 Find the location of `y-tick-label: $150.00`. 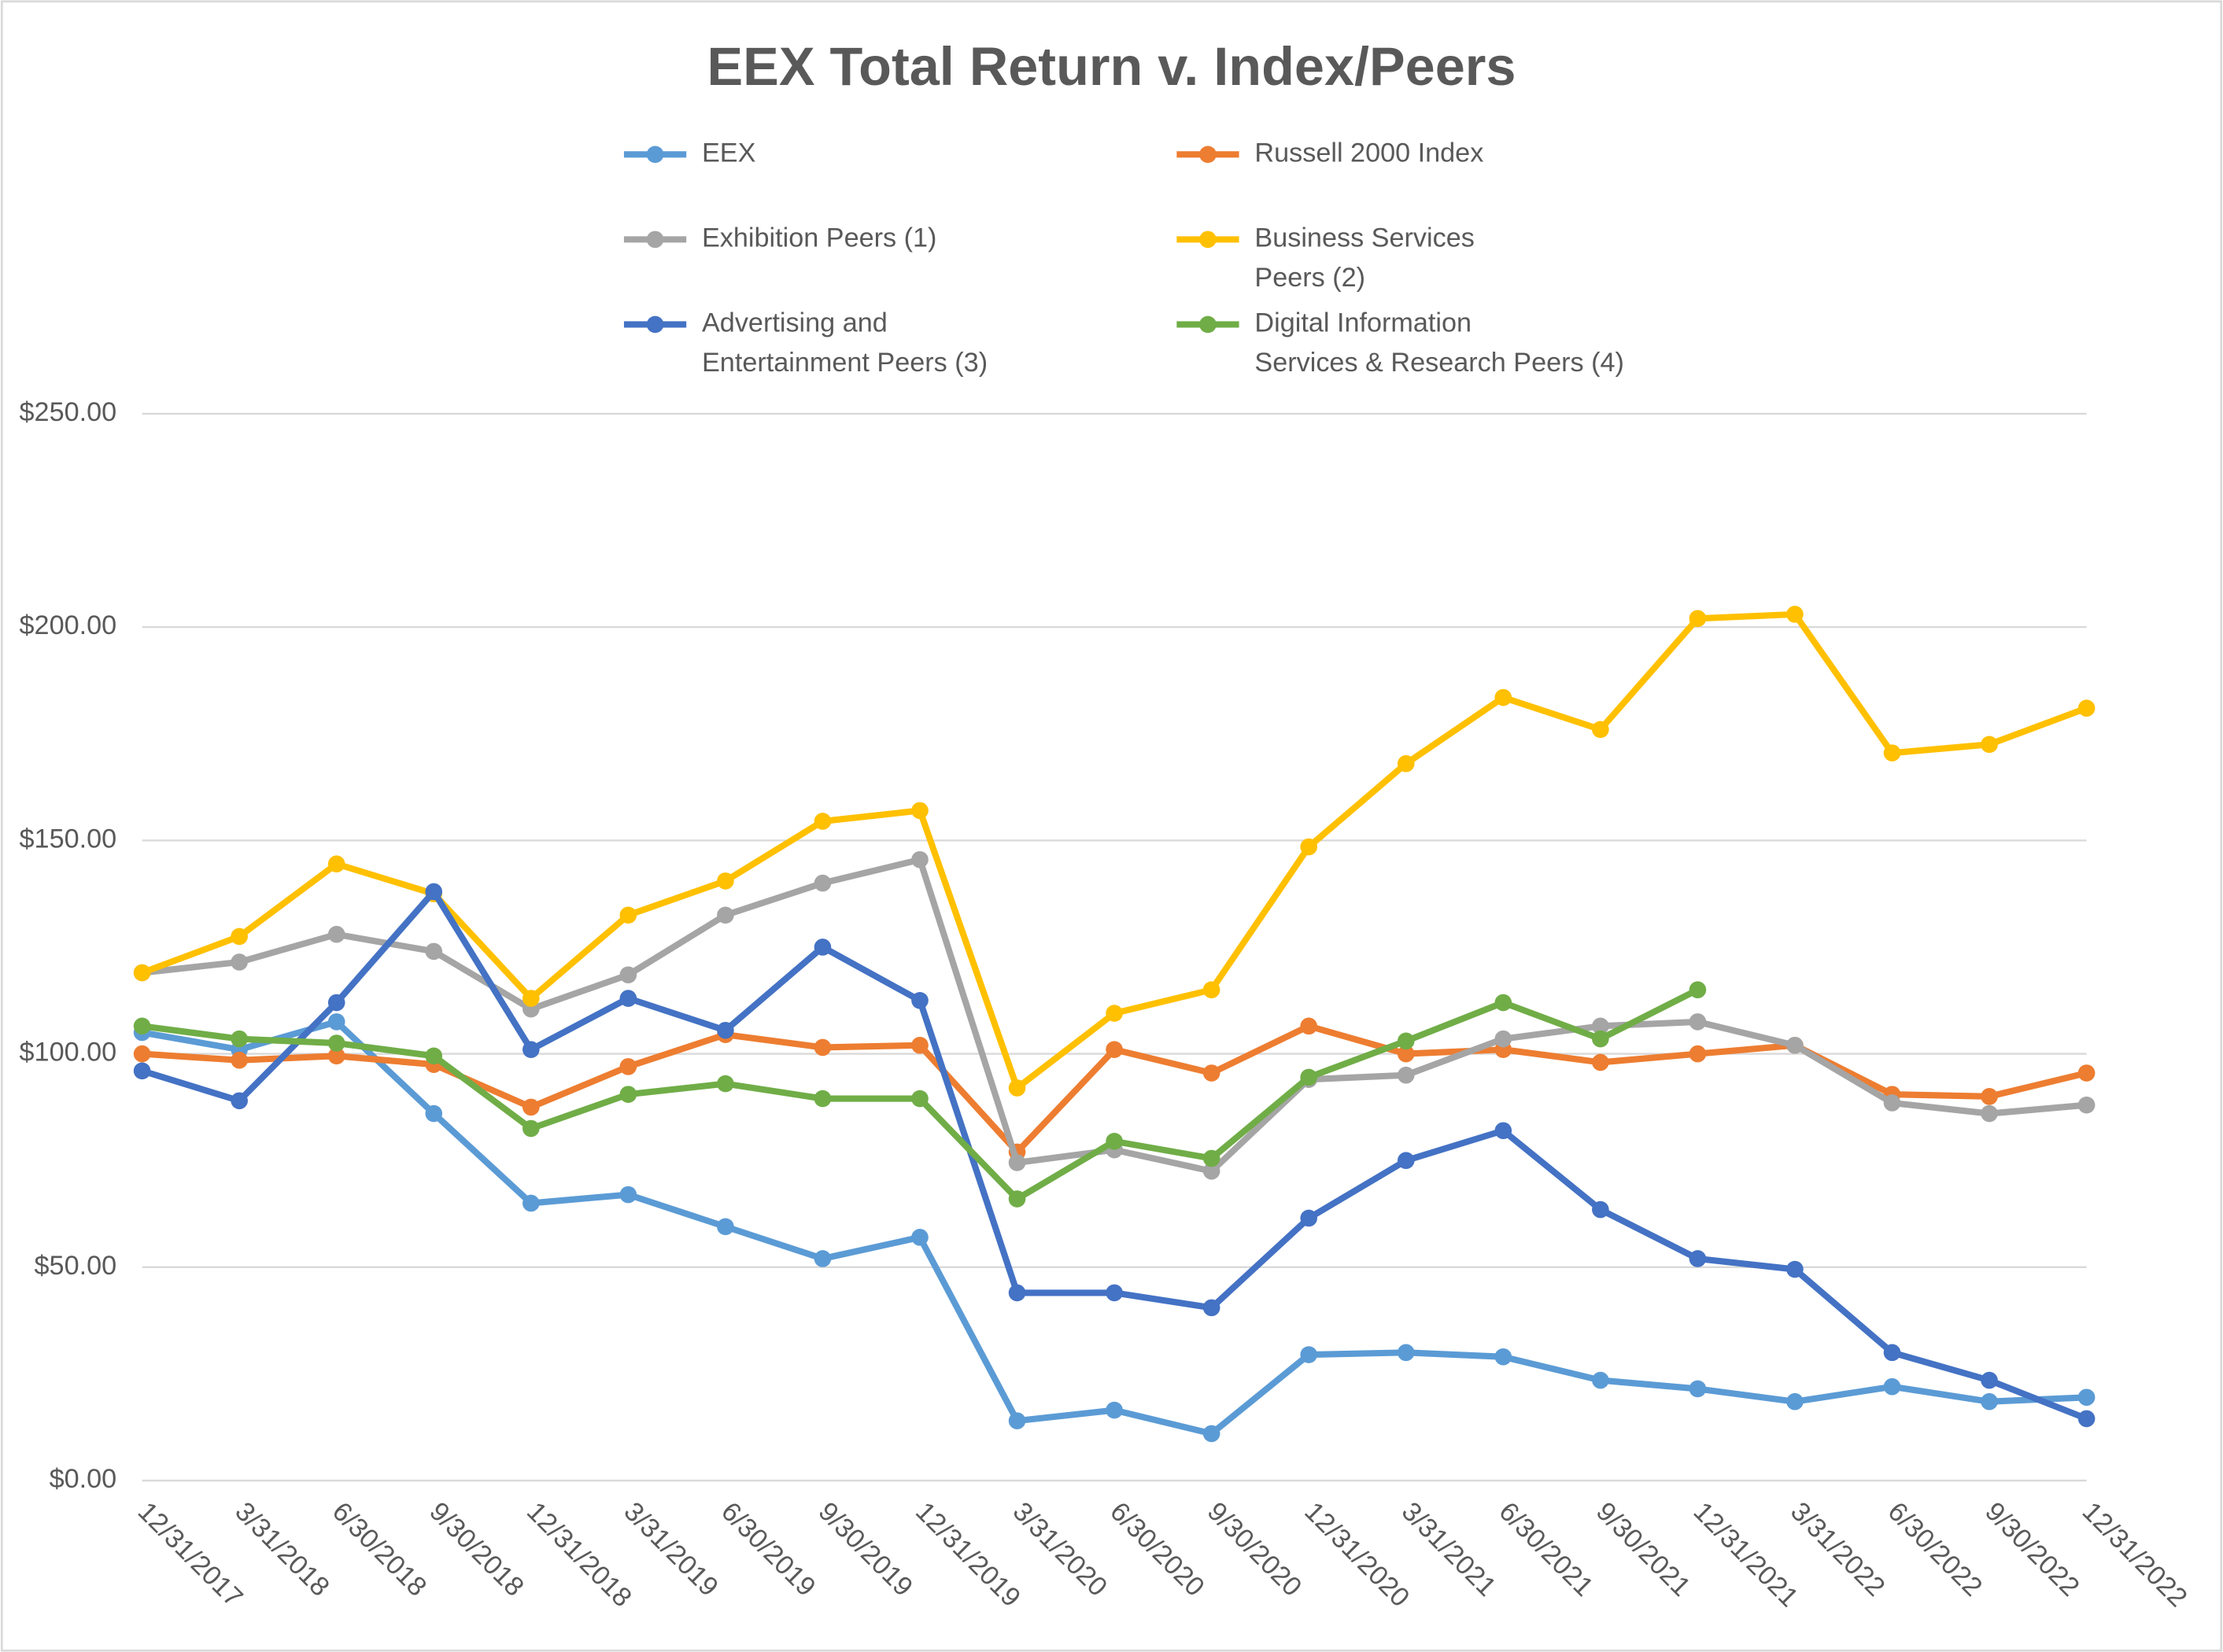

y-tick-label: $150.00 is located at coordinates (68, 839).